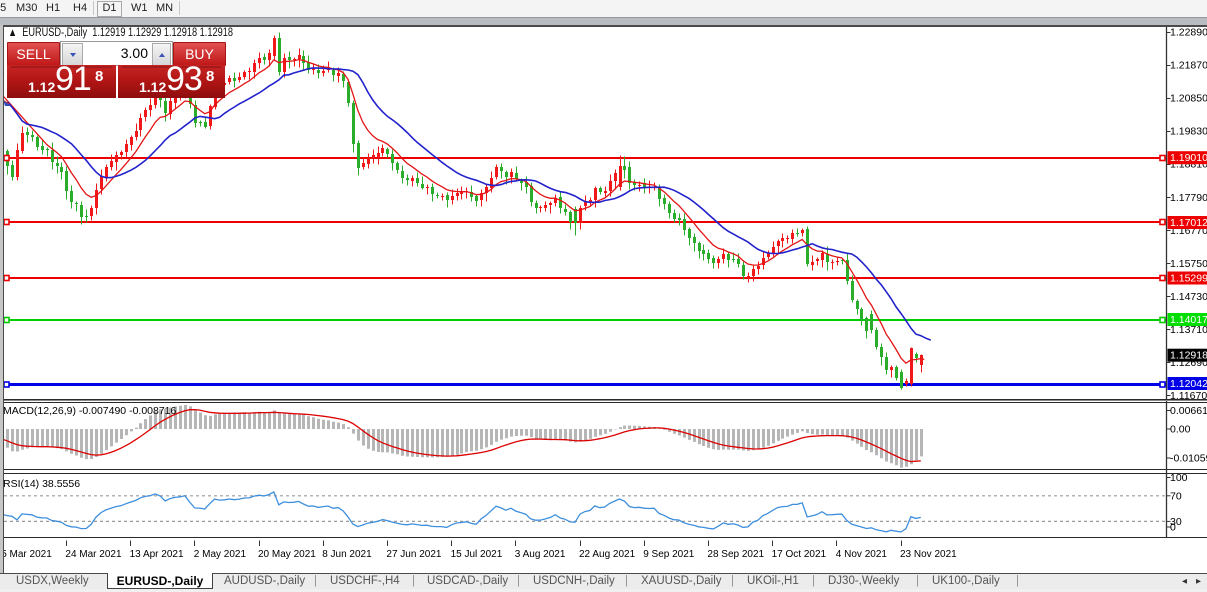 Image resolution: width=1207 pixels, height=592 pixels. What do you see at coordinates (220, 554) in the screenshot?
I see `svg-text: 2 May 2021` at bounding box center [220, 554].